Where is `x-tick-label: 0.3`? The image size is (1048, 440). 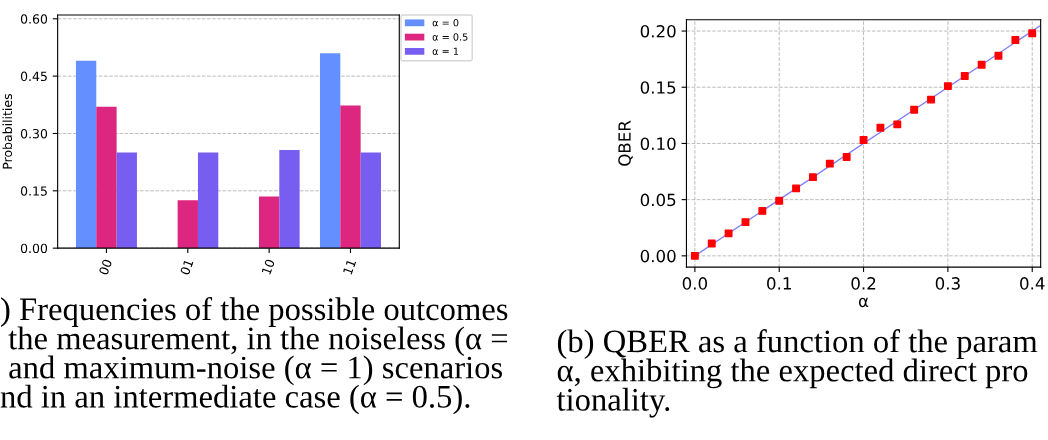 x-tick-label: 0.3 is located at coordinates (947, 283).